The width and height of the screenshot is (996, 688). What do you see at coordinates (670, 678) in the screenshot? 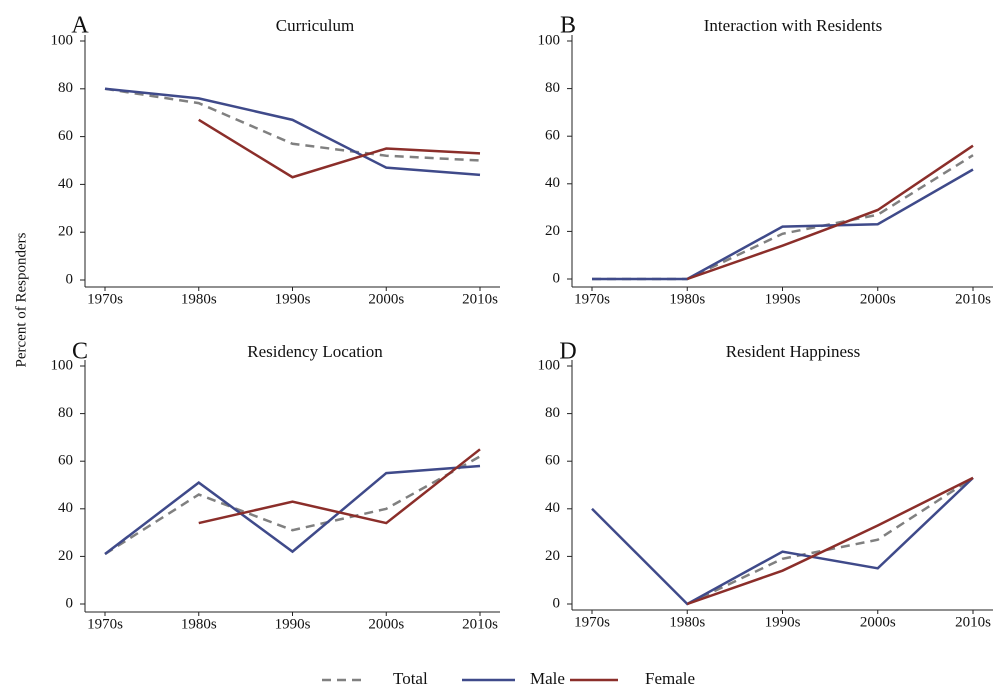
I see `legend-label: Female` at bounding box center [670, 678].